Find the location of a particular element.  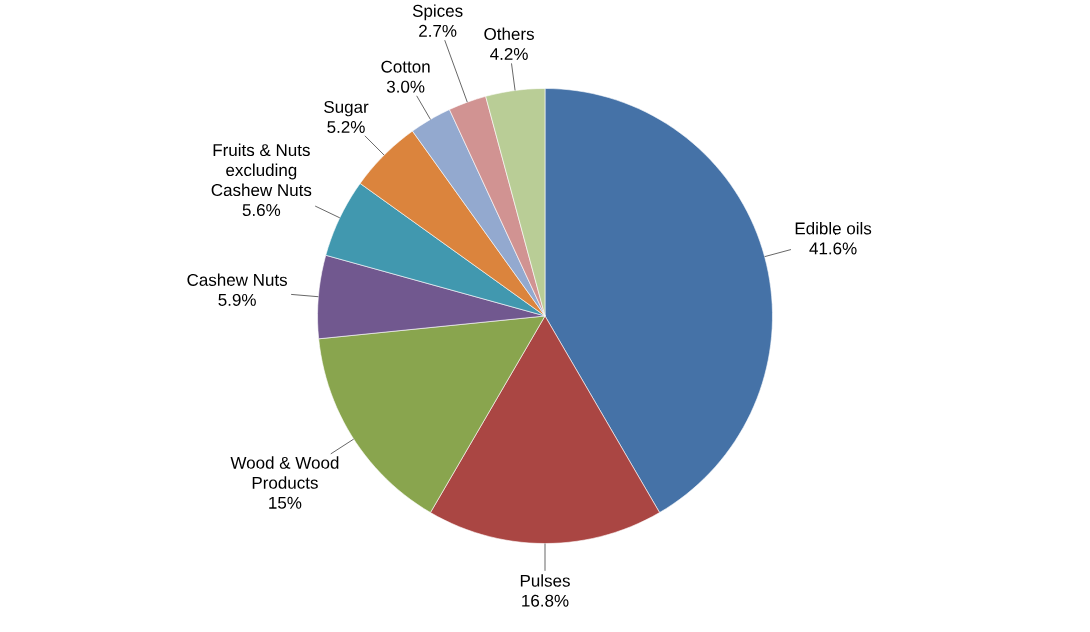

data-label: 5.6% is located at coordinates (261, 210).